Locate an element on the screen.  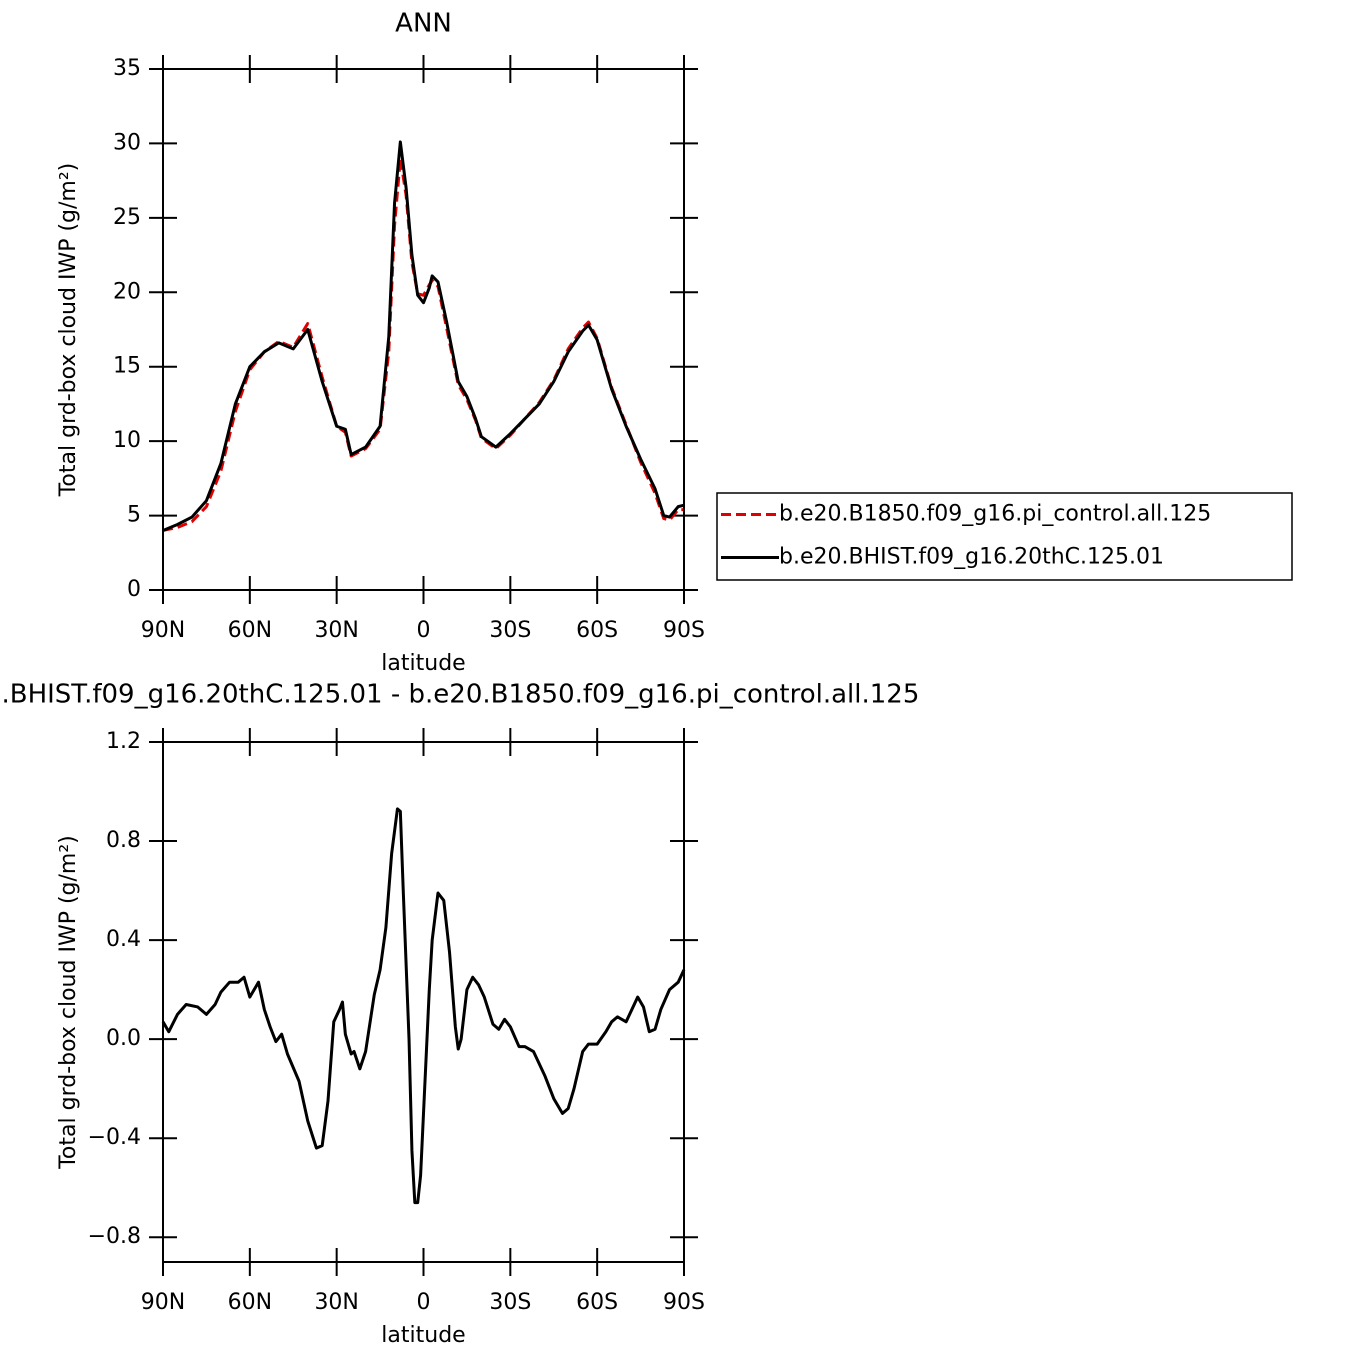
y-tick-label: 5 is located at coordinates (134, 515).